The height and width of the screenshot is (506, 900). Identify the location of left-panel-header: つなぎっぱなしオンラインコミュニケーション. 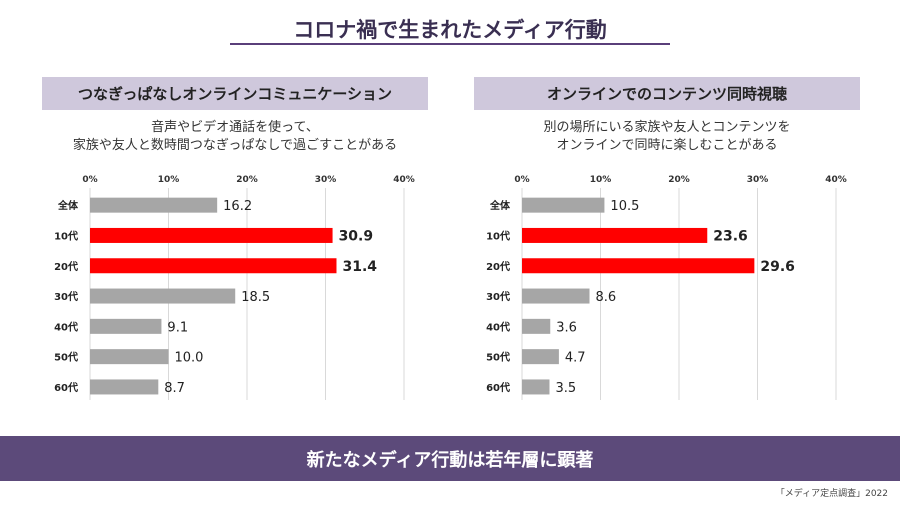
(235, 93).